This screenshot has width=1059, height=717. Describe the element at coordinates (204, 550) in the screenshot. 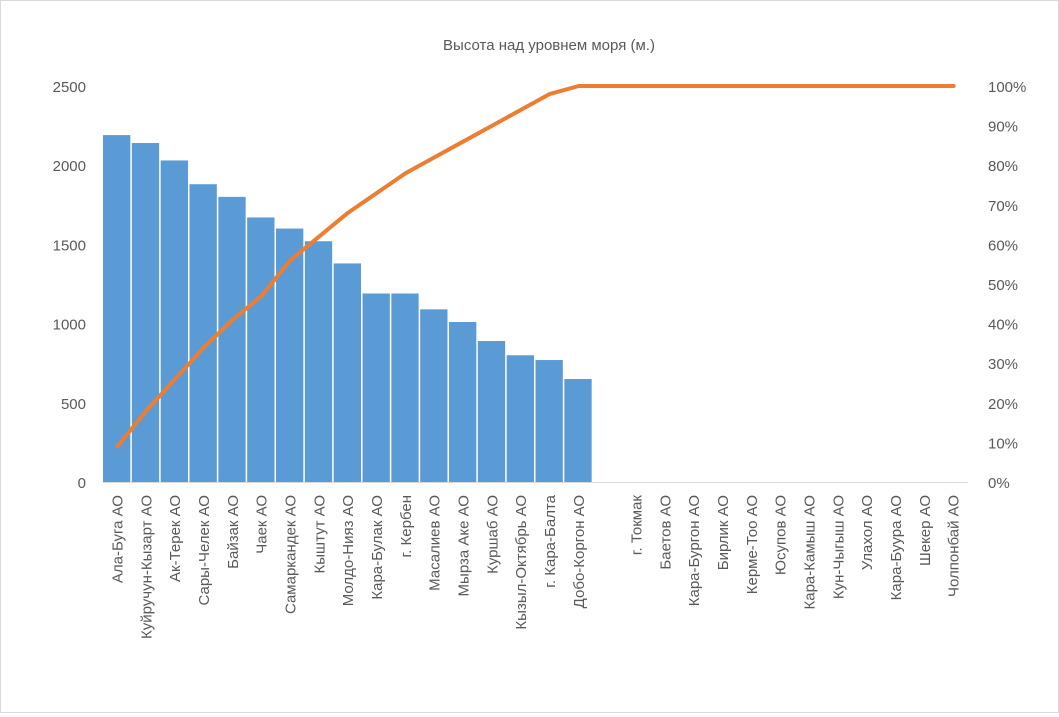

I see `category-label: Сары-Челек АО` at that location.